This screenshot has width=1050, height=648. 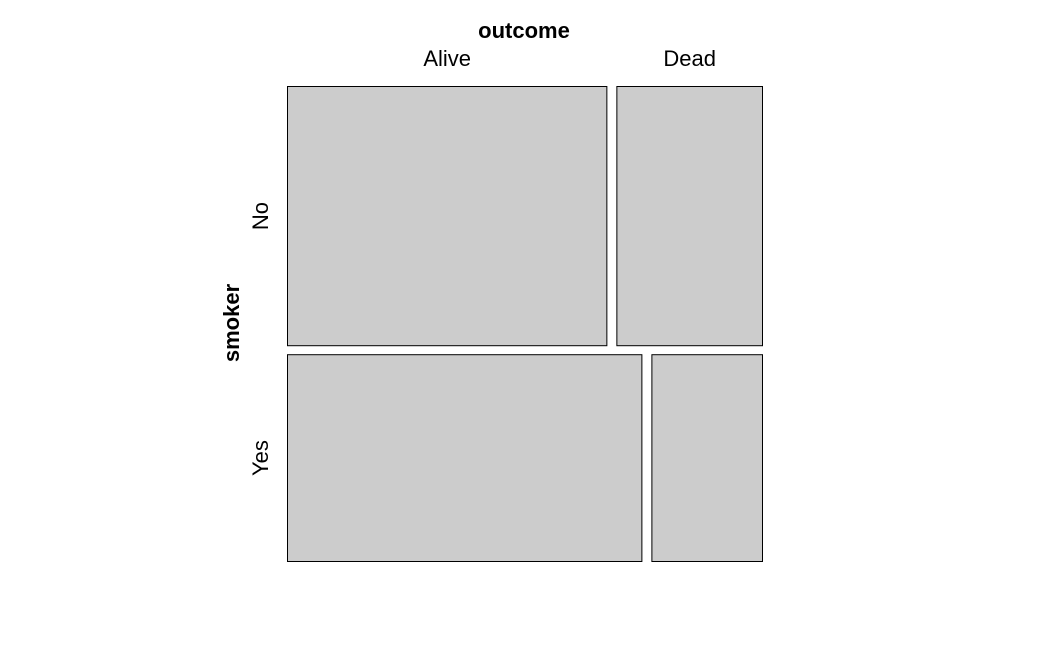 I want to click on row-labels: No Yes, so click(x=260, y=339).